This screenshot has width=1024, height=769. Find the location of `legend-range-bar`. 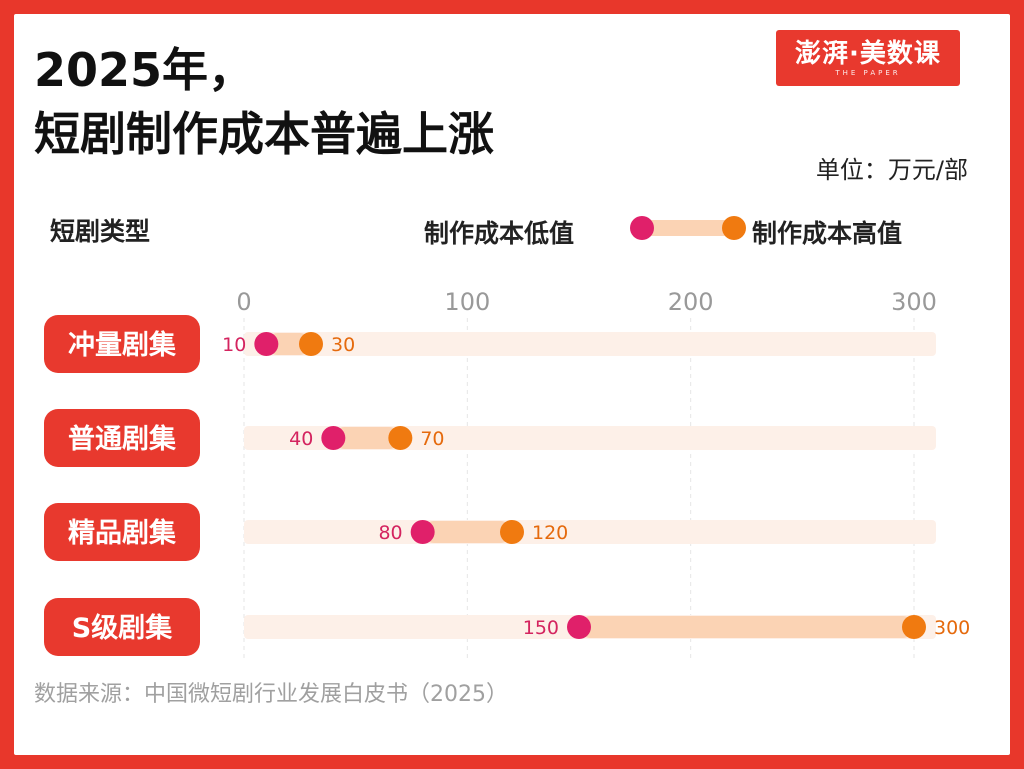

legend-range-bar is located at coordinates (688, 228).